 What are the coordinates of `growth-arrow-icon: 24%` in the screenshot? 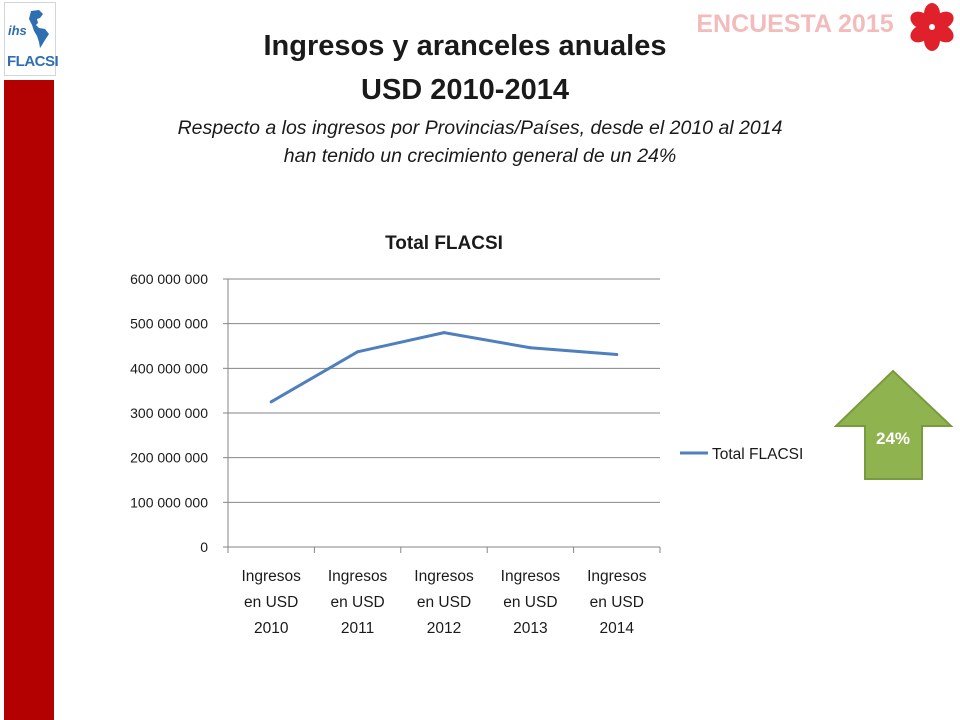 It's located at (894, 424).